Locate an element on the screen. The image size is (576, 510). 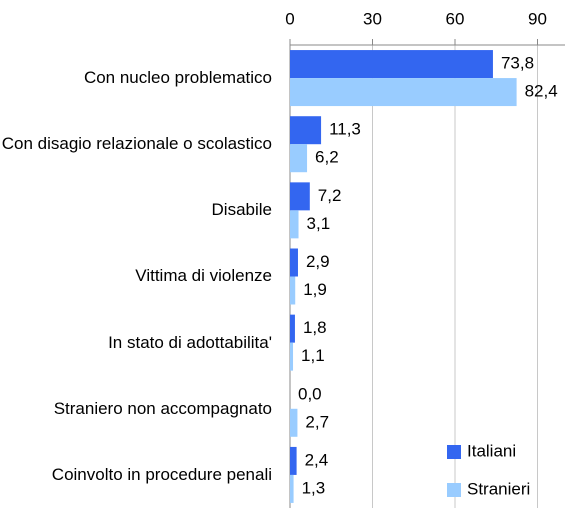
category-label: Straniero non accompagnato is located at coordinates (136, 409).